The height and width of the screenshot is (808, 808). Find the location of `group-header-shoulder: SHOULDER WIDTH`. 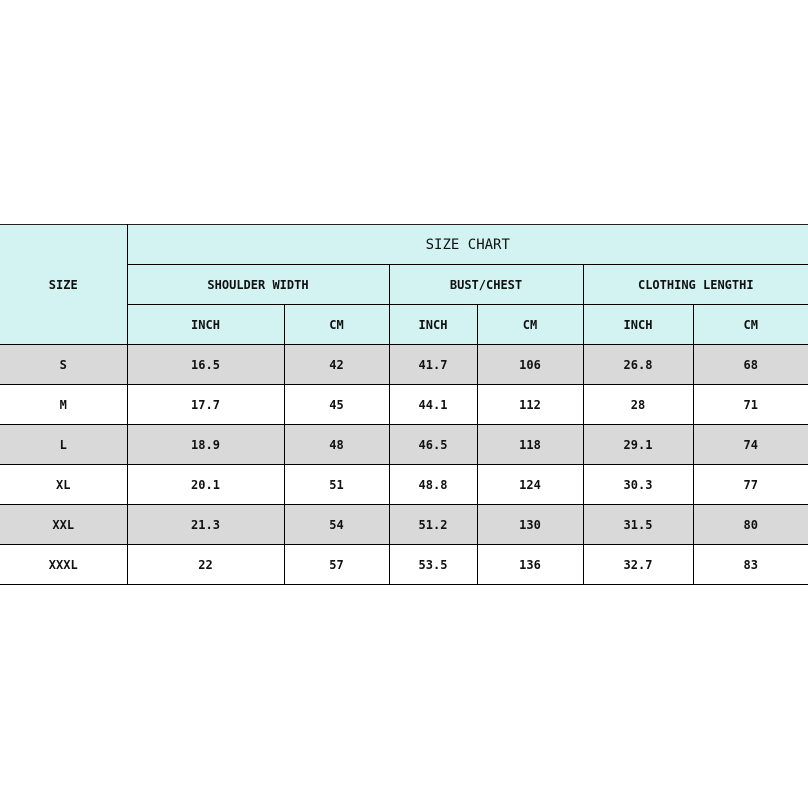

group-header-shoulder: SHOULDER WIDTH is located at coordinates (258, 284).